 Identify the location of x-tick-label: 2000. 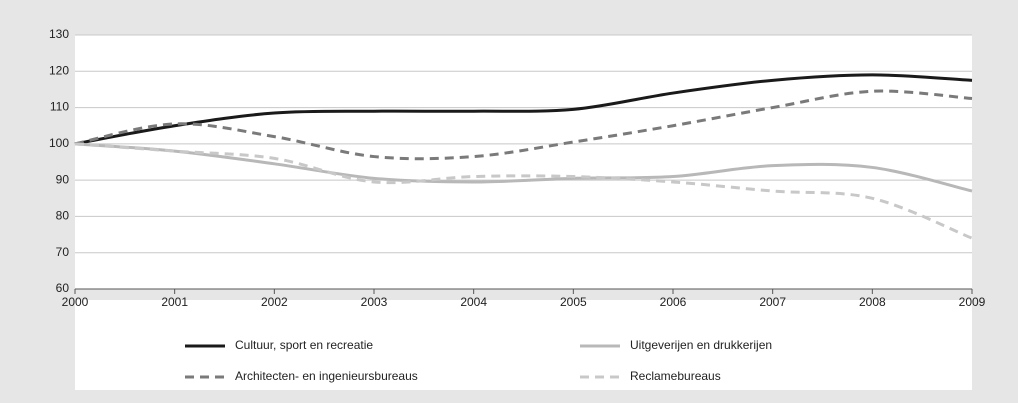
(75, 302).